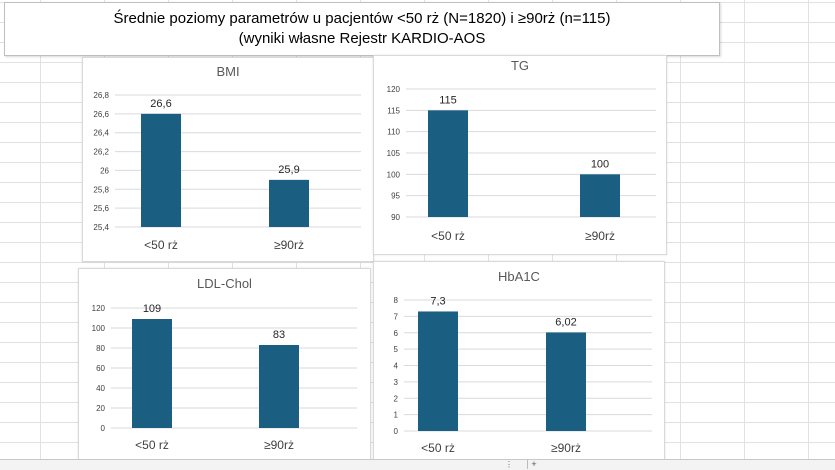  I want to click on data-label: 109, so click(152, 309).